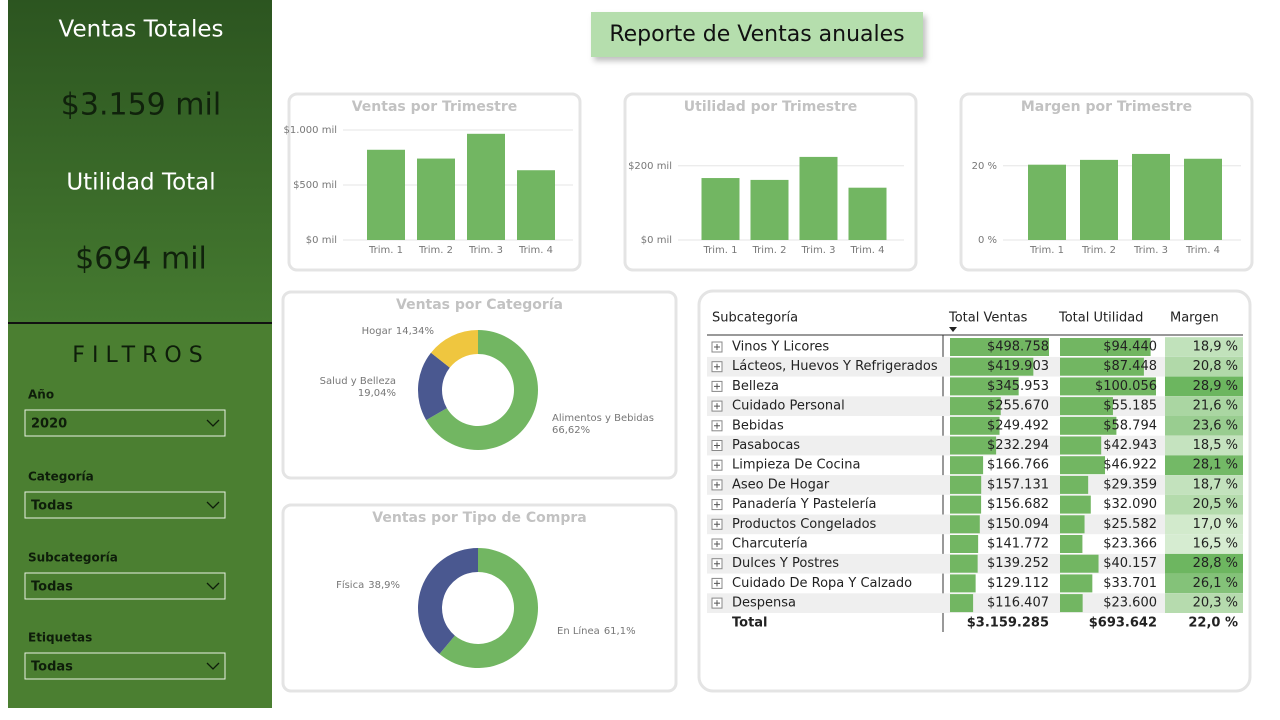 This screenshot has height=720, width=1280. I want to click on slice-name: Física, so click(350, 585).